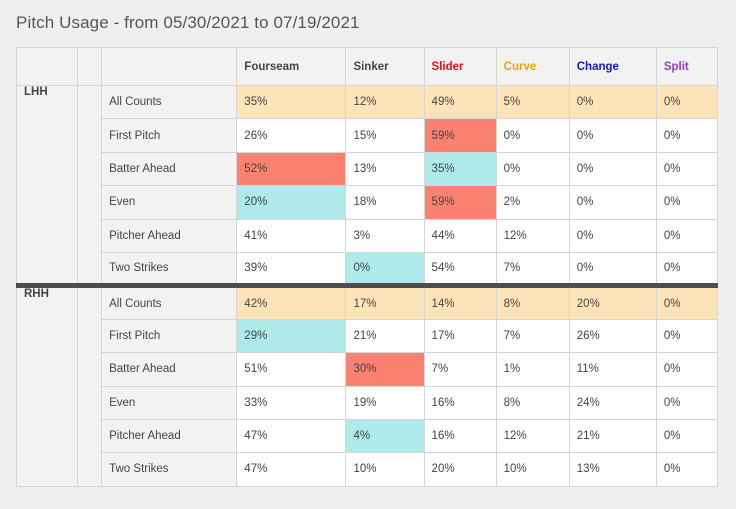 This screenshot has width=736, height=509. Describe the element at coordinates (385, 369) in the screenshot. I see `usage-cell: 30%` at that location.